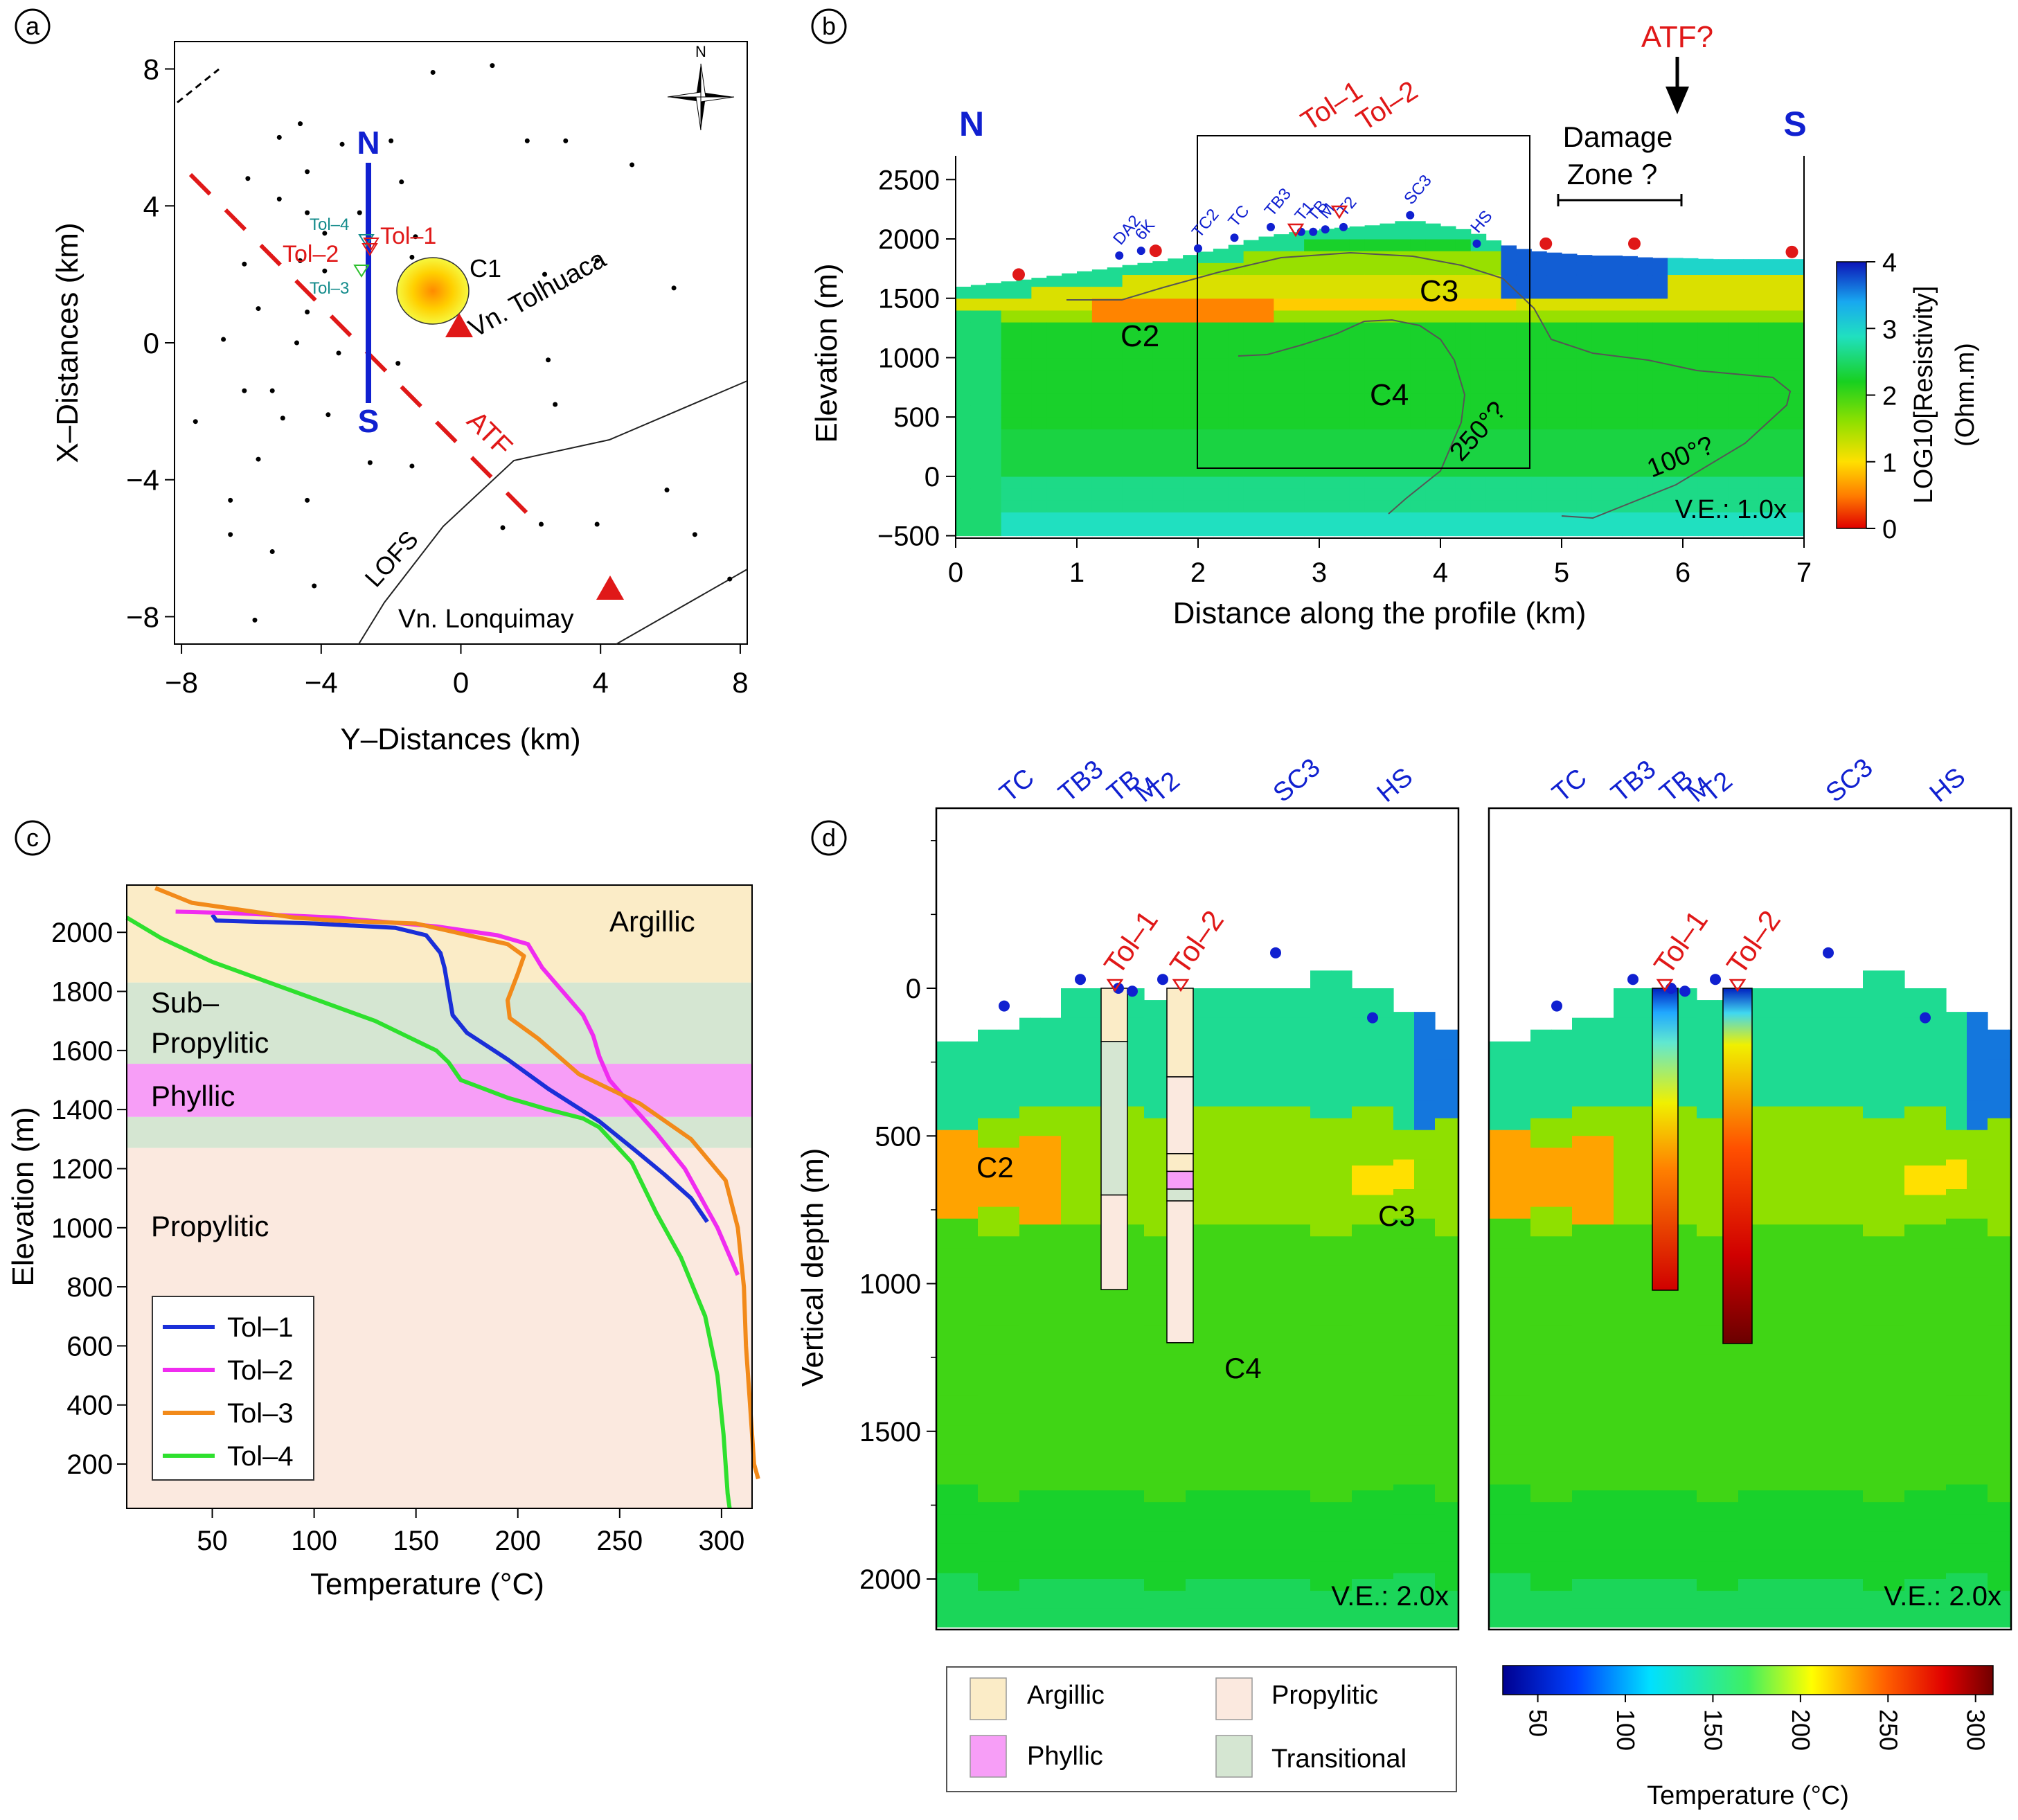 The height and width of the screenshot is (1820, 2018). What do you see at coordinates (1481, 222) in the screenshot?
I see `station-label: HS` at bounding box center [1481, 222].